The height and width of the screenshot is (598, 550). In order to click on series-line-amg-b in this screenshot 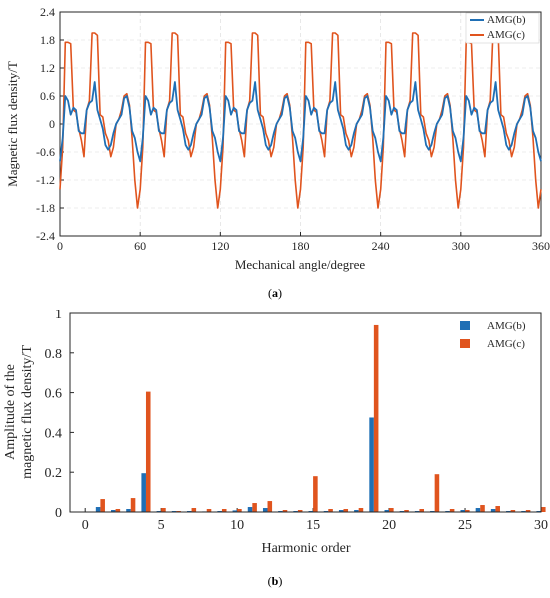, I will do `click(300, 122)`.